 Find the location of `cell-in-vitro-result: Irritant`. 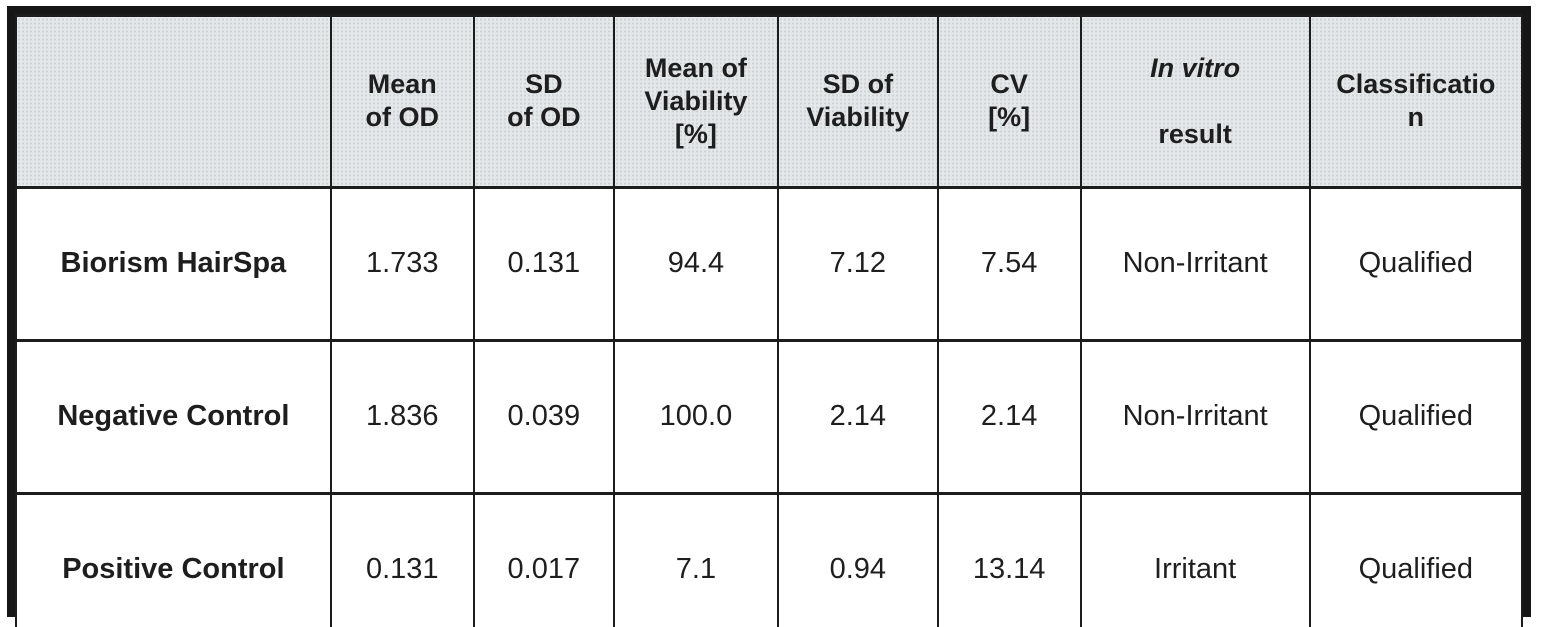

cell-in-vitro-result: Irritant is located at coordinates (1195, 559).